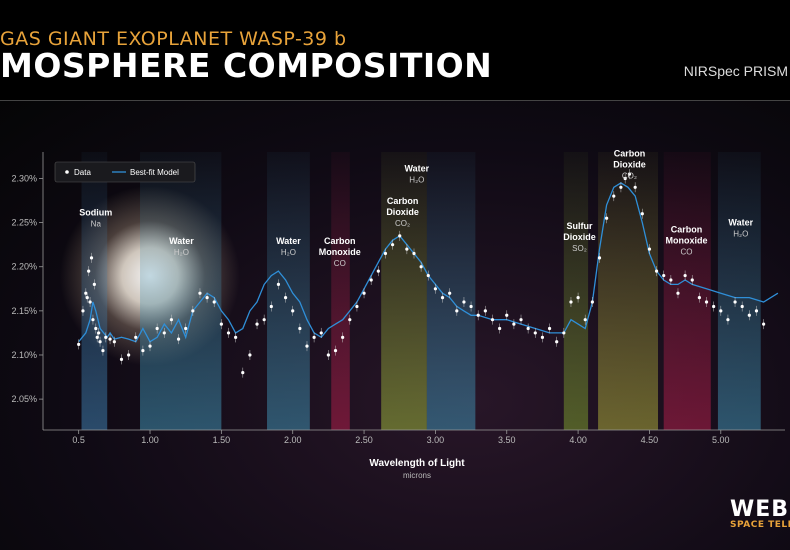  Describe the element at coordinates (403, 201) in the screenshot. I see `molecule-name: Carbon` at that location.